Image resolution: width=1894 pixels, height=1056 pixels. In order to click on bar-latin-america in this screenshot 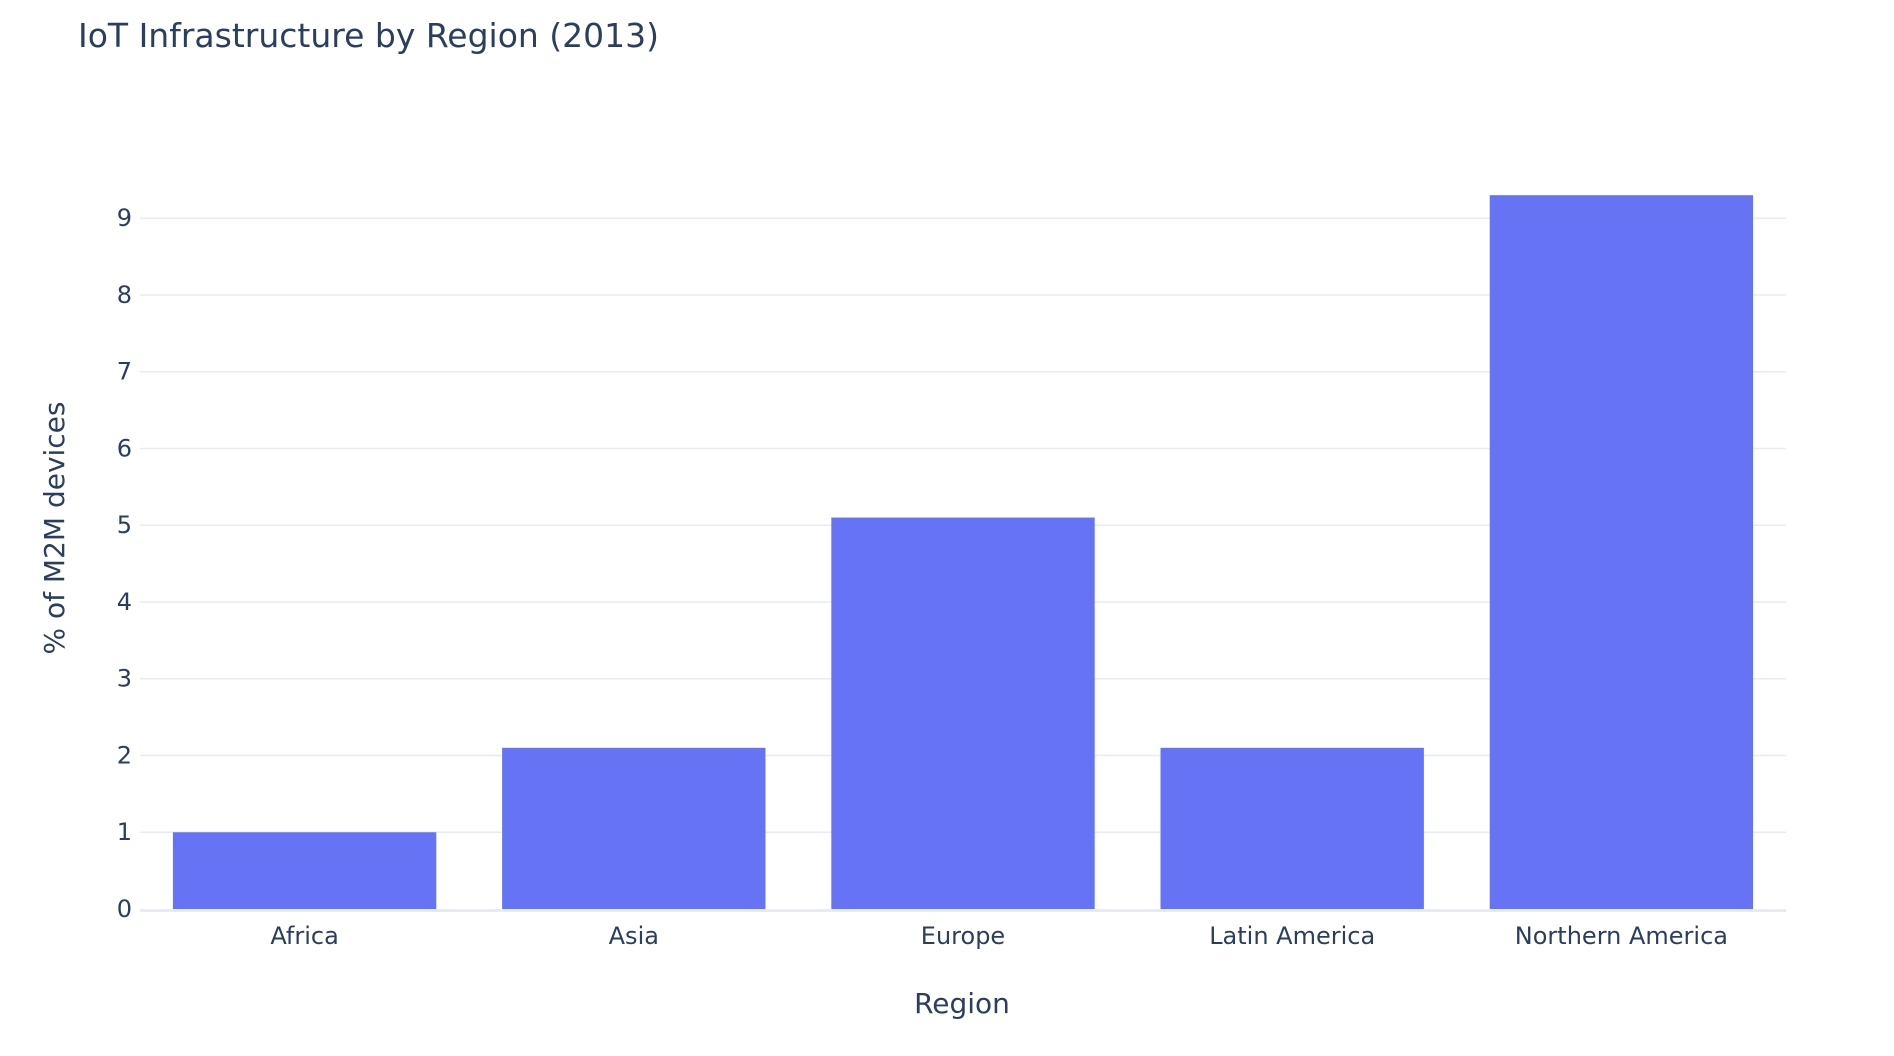, I will do `click(1292, 828)`.